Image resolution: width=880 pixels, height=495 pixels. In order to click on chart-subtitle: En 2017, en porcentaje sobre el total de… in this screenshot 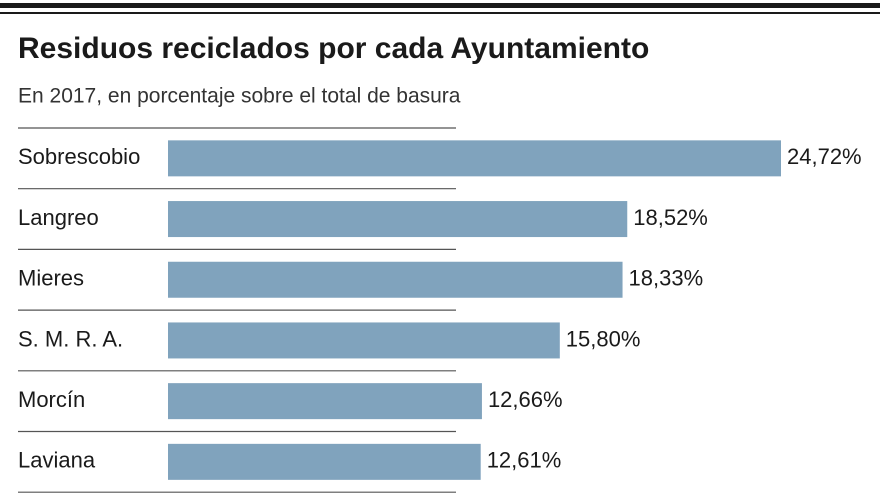, I will do `click(239, 96)`.